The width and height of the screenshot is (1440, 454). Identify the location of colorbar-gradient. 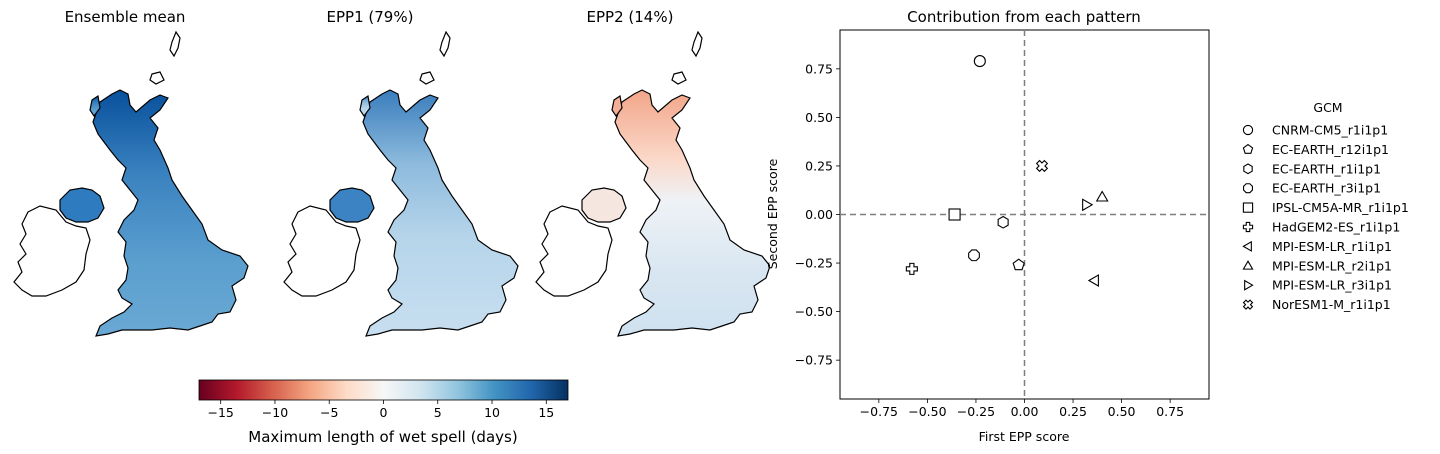
(383, 390).